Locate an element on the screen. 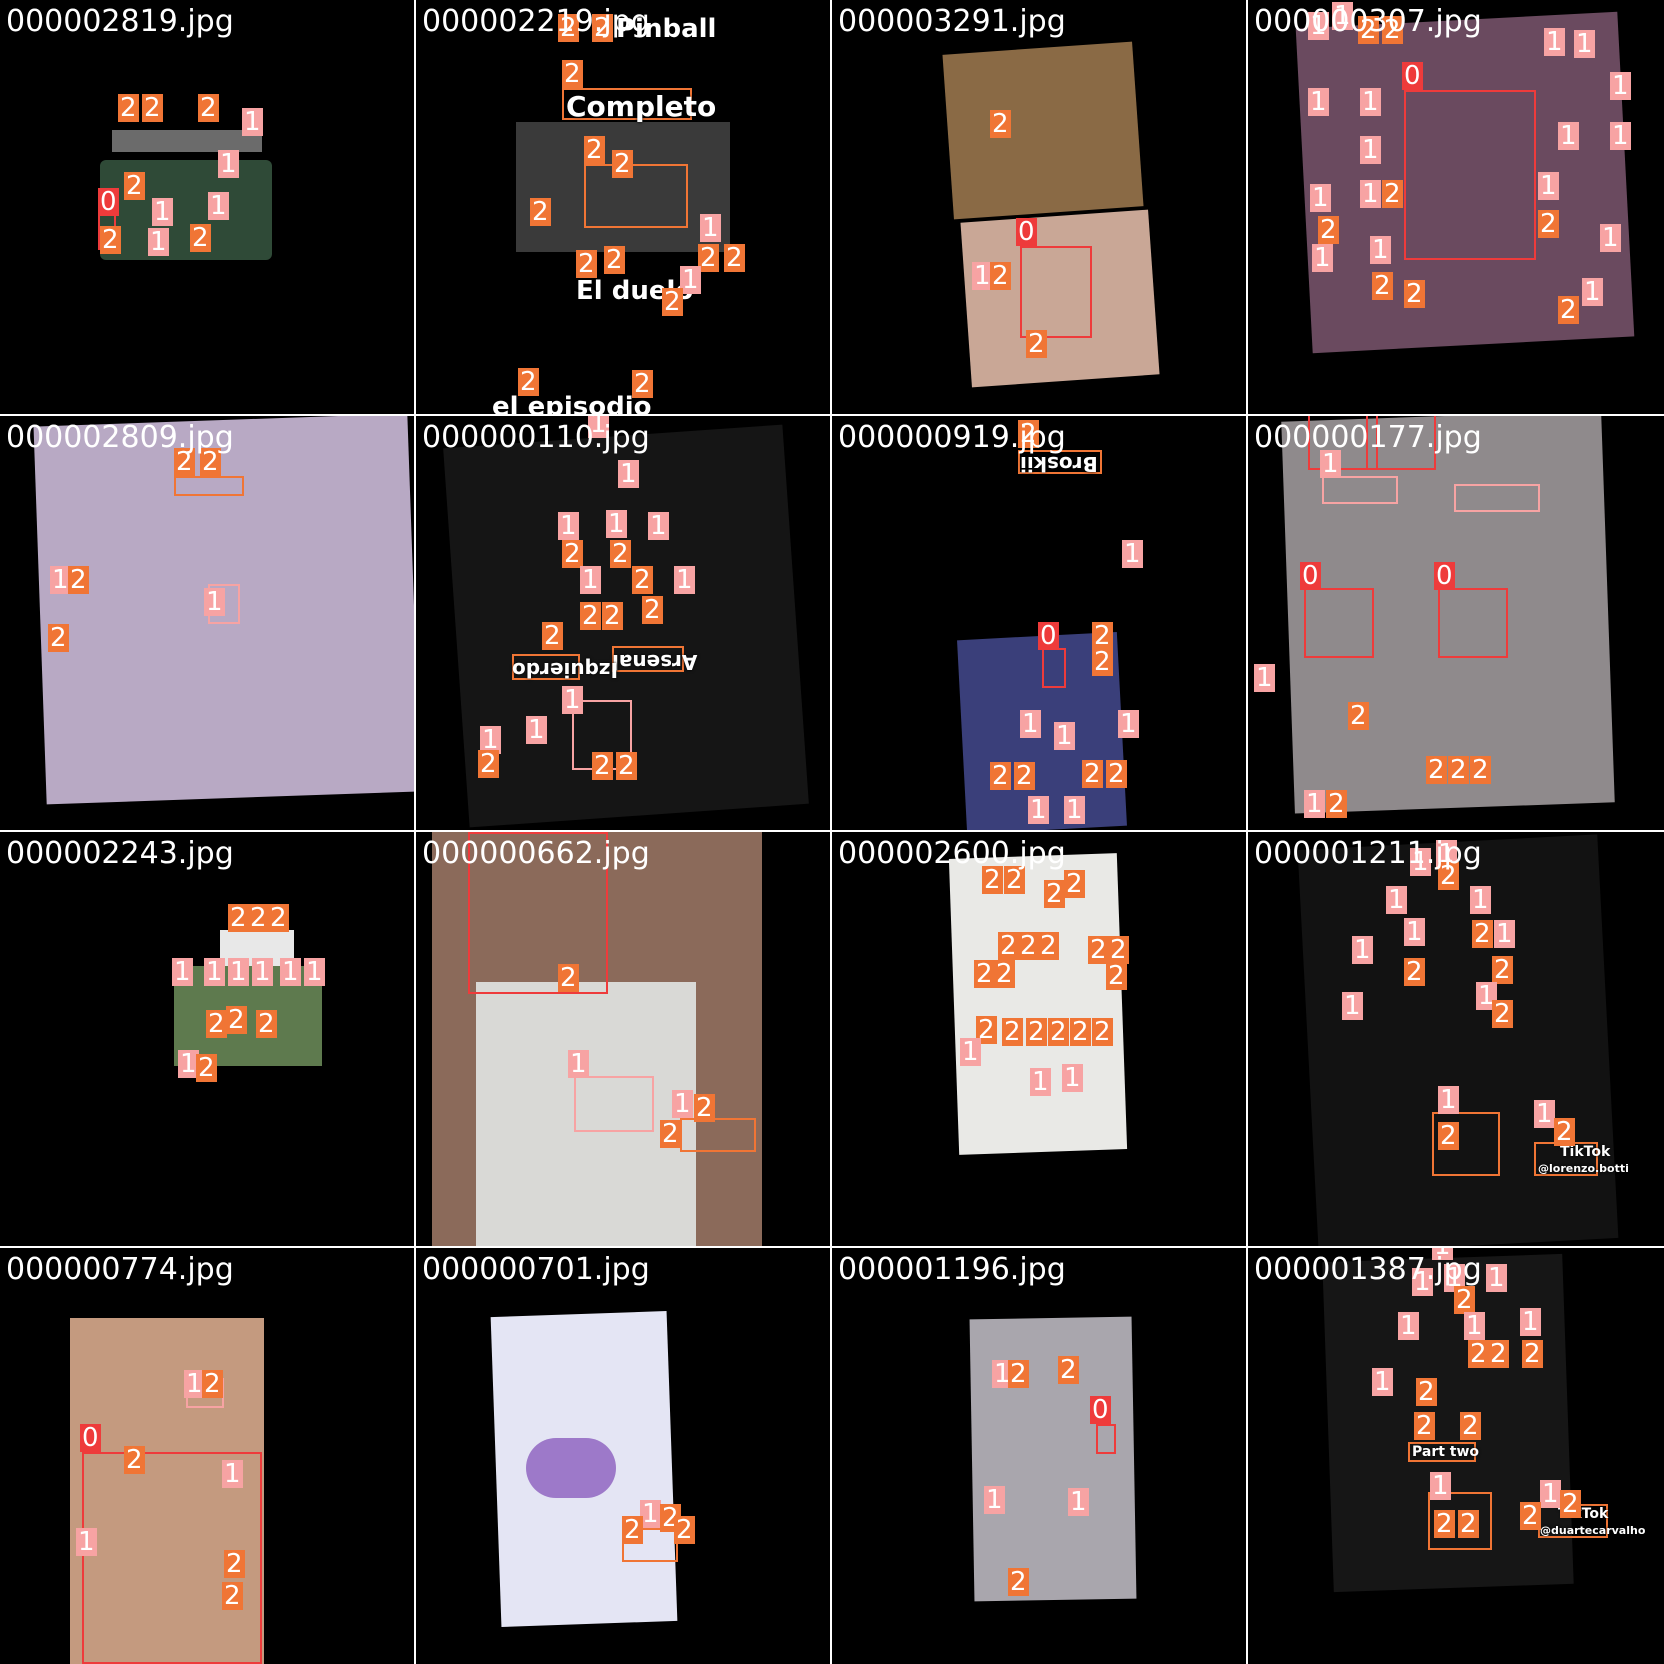  tile-5: 000002809.jpg 2 2 1 2 1 2 is located at coordinates (207, 623).